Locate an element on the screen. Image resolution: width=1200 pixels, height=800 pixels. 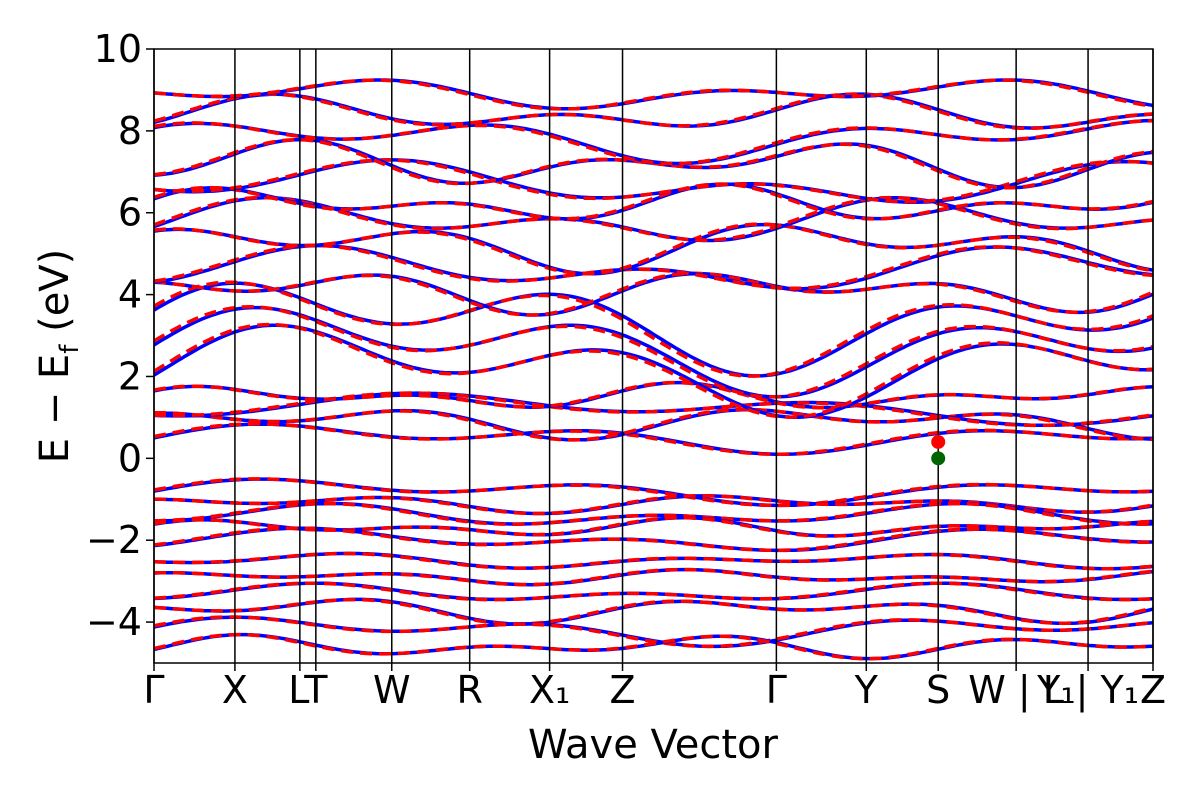
y-tick-label: 10 is located at coordinates (118, 49).